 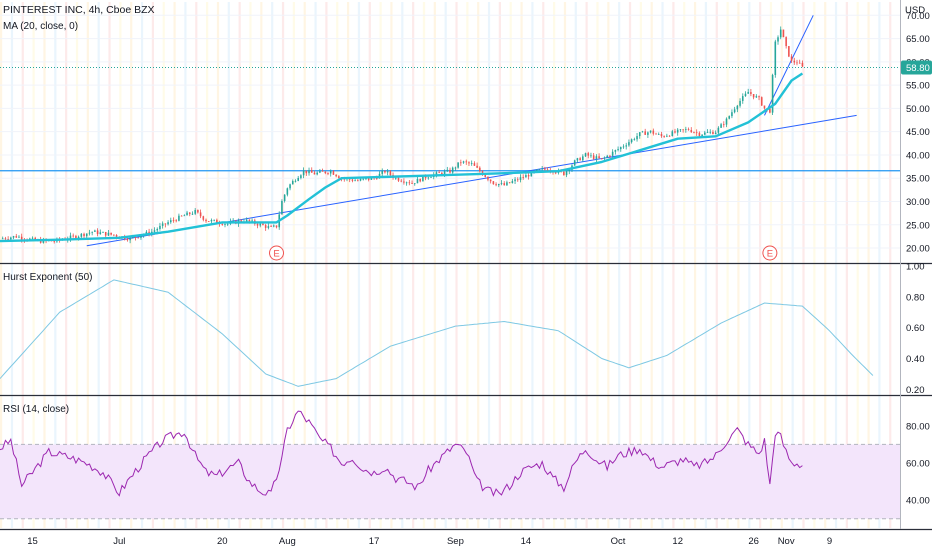 What do you see at coordinates (526, 541) in the screenshot?
I see `time-tick-label: 14` at bounding box center [526, 541].